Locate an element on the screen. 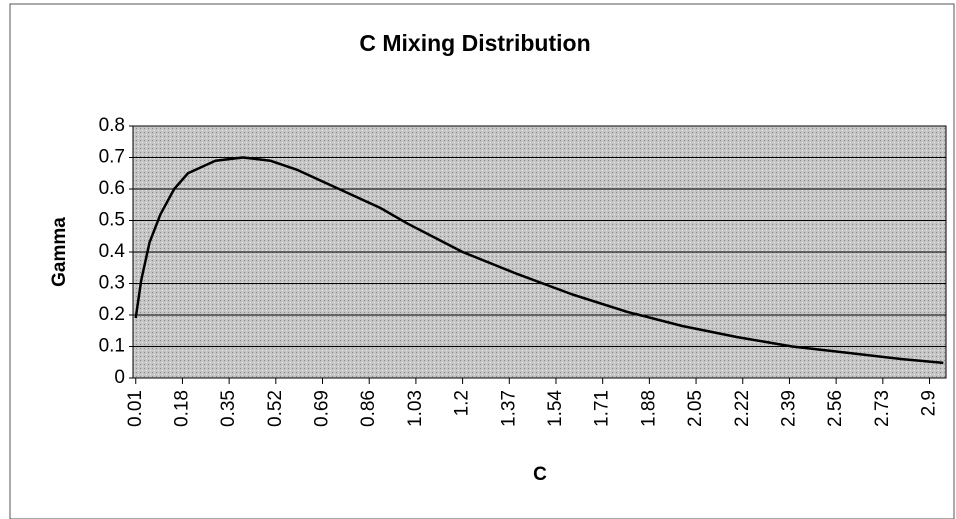 This screenshot has width=956, height=519. x-tick-label: 0.01 is located at coordinates (135, 408).